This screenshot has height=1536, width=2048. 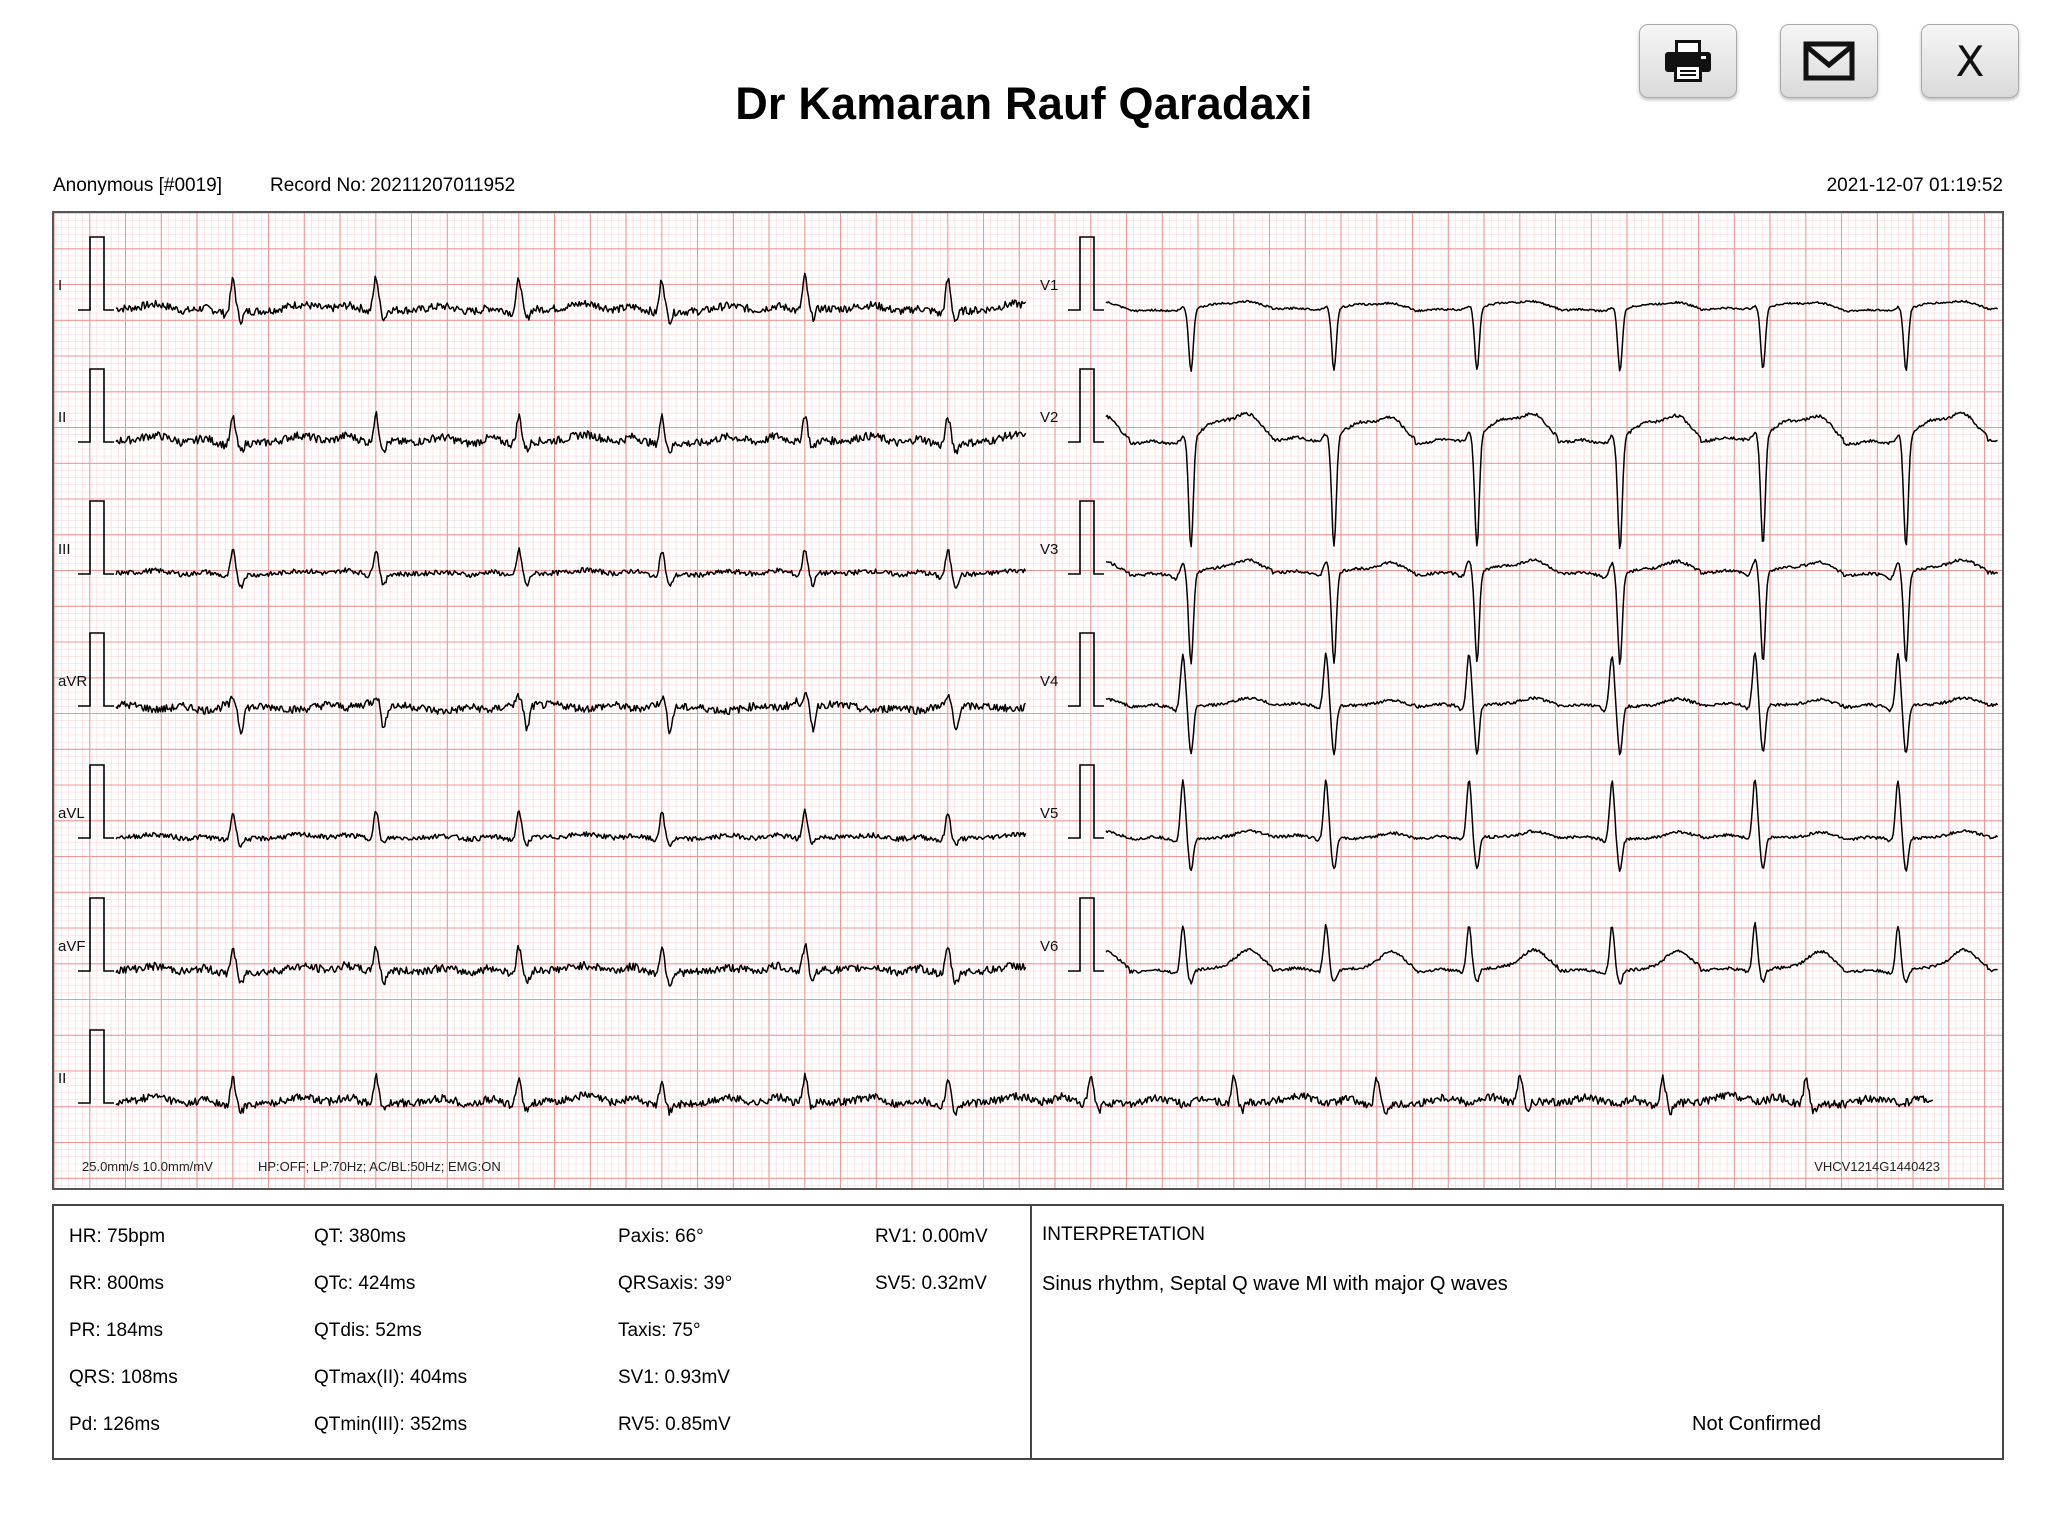 I want to click on measurement-value: SV5: 0.32mV, so click(x=931, y=1283).